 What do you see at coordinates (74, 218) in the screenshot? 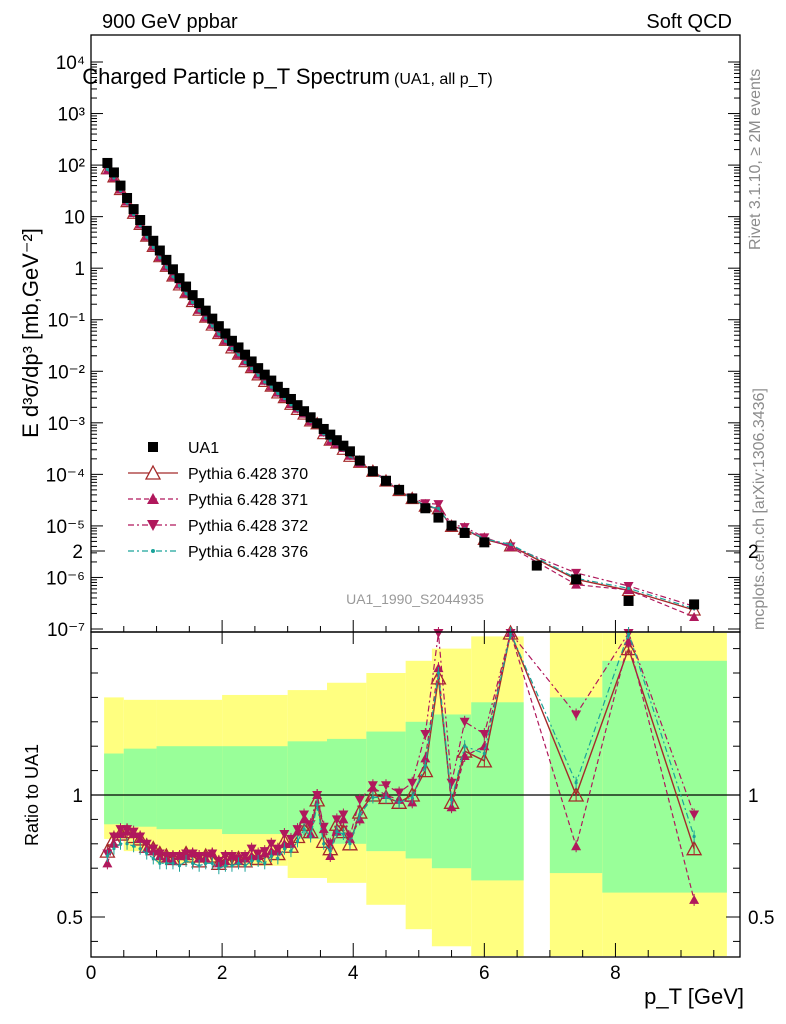
I see `y-tick-label: 10` at bounding box center [74, 218].